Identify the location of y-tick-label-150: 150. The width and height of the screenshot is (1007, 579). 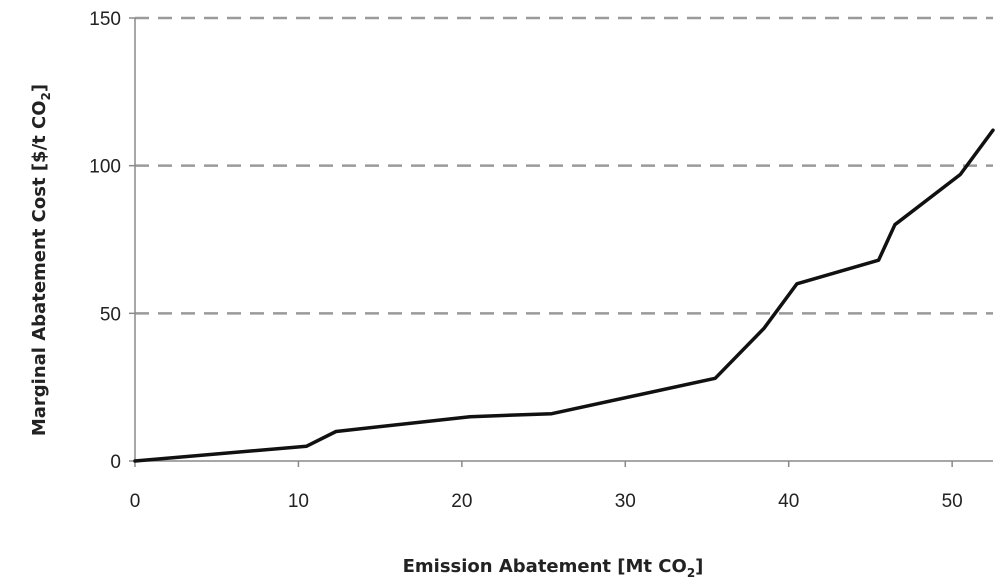
(105, 19).